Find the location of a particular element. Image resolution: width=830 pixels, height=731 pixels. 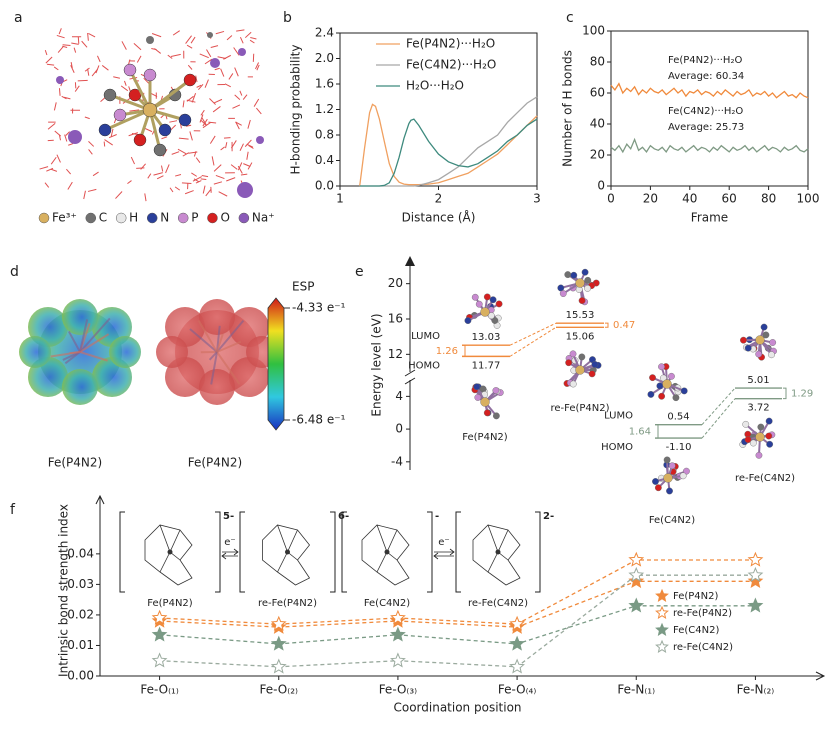

y-tick-label: 20 is located at coordinates (395, 283).